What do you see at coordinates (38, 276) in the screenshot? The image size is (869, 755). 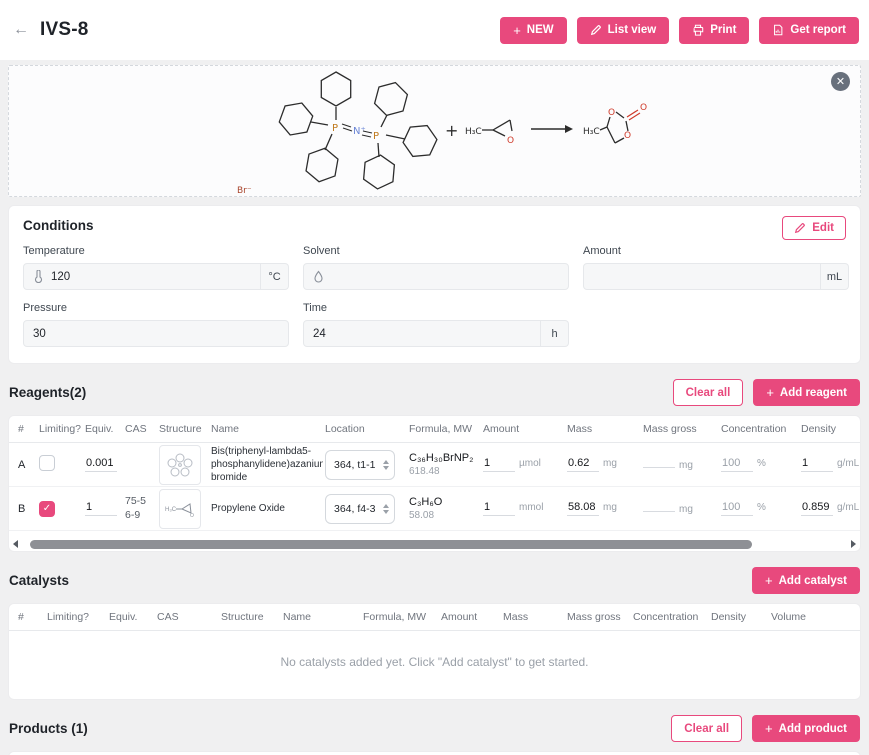 I see `thermometer-icon` at bounding box center [38, 276].